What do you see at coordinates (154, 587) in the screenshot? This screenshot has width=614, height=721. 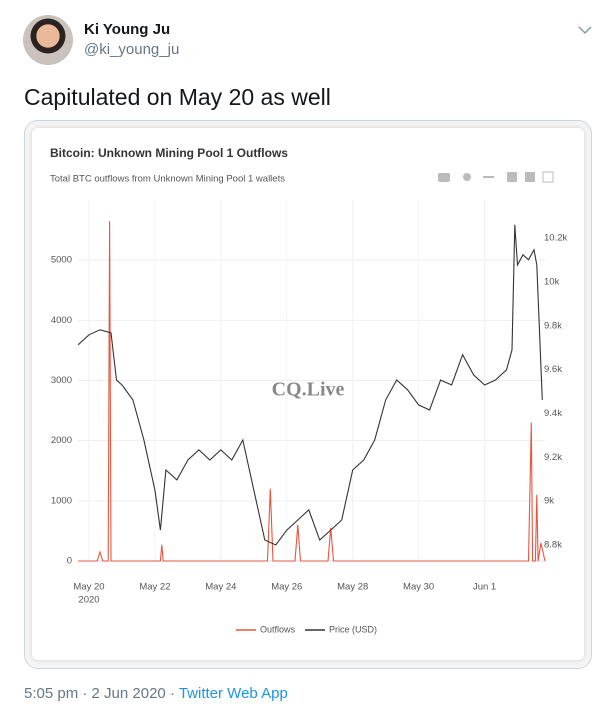 I see `x-tick-label: May 22` at bounding box center [154, 587].